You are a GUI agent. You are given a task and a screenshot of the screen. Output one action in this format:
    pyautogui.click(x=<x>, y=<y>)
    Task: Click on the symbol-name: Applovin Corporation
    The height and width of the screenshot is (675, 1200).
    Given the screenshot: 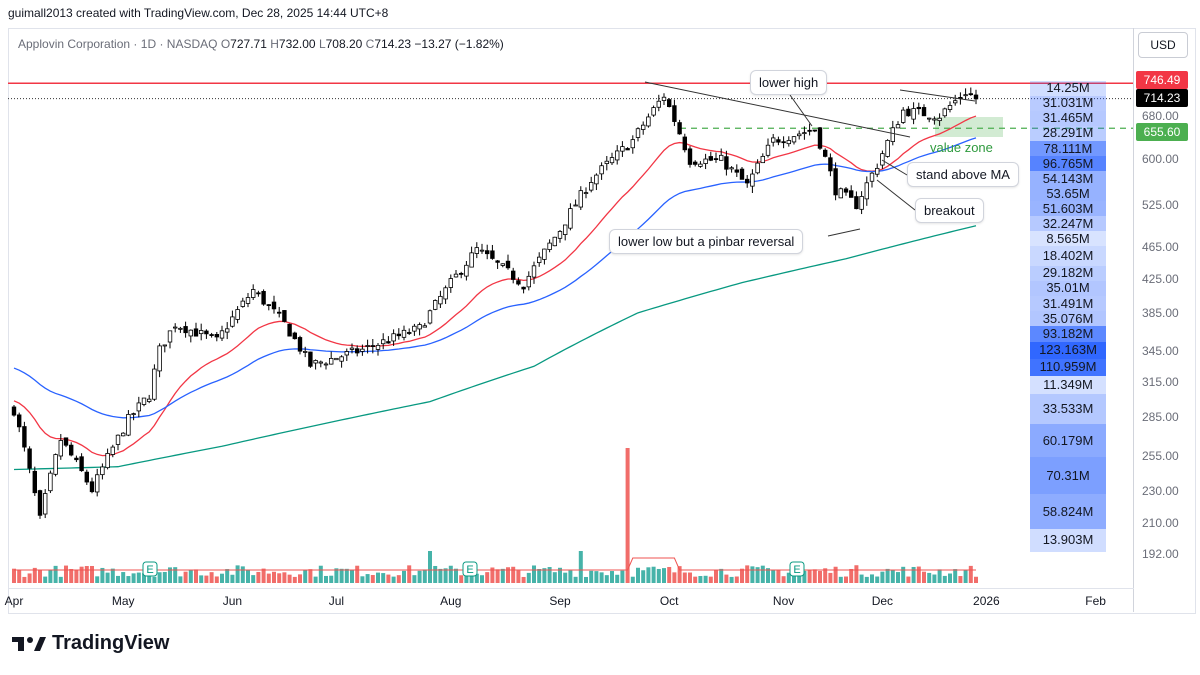 What is the action you would take?
    pyautogui.click(x=74, y=44)
    